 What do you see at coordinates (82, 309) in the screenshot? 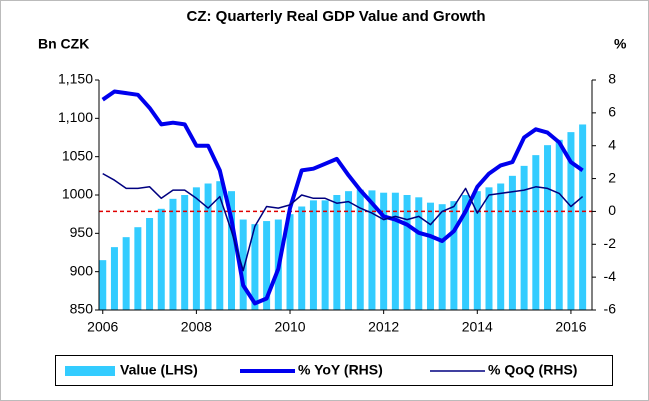
I see `y-tick-label: 850` at bounding box center [82, 309].